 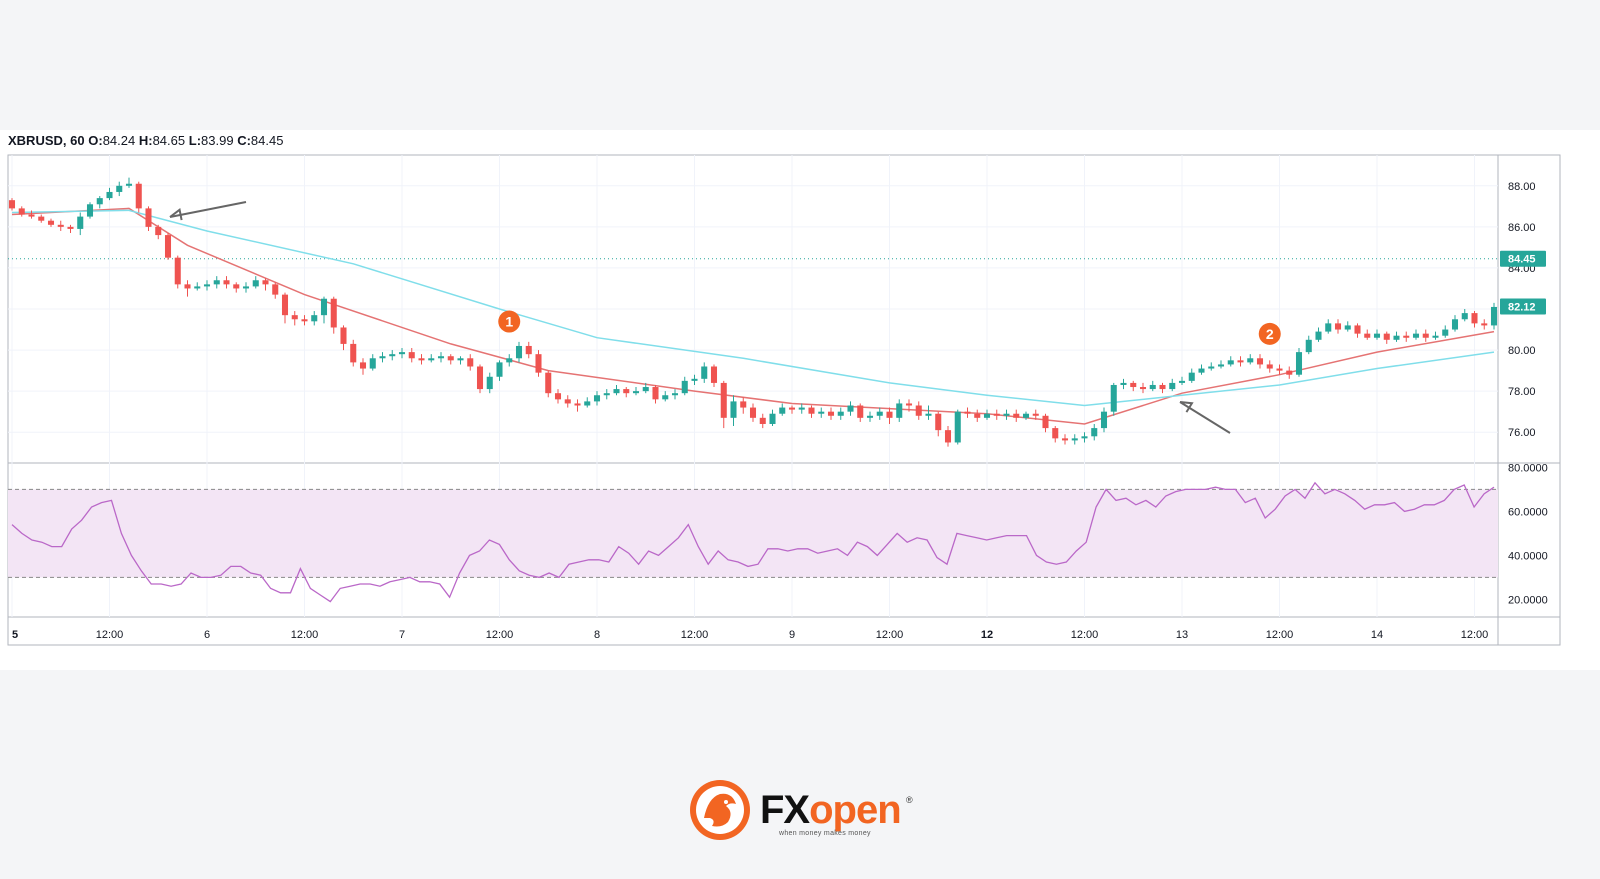 I want to click on arrow-left-up, so click(x=1205, y=417).